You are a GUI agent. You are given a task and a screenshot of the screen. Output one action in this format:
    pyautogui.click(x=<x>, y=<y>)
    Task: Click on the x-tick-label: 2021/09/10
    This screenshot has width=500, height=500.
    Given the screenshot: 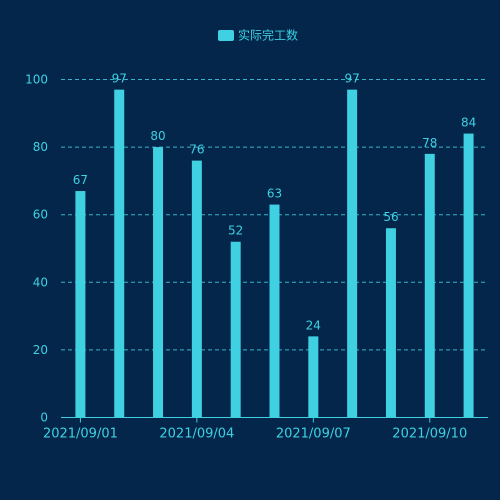 What is the action you would take?
    pyautogui.click(x=429, y=434)
    